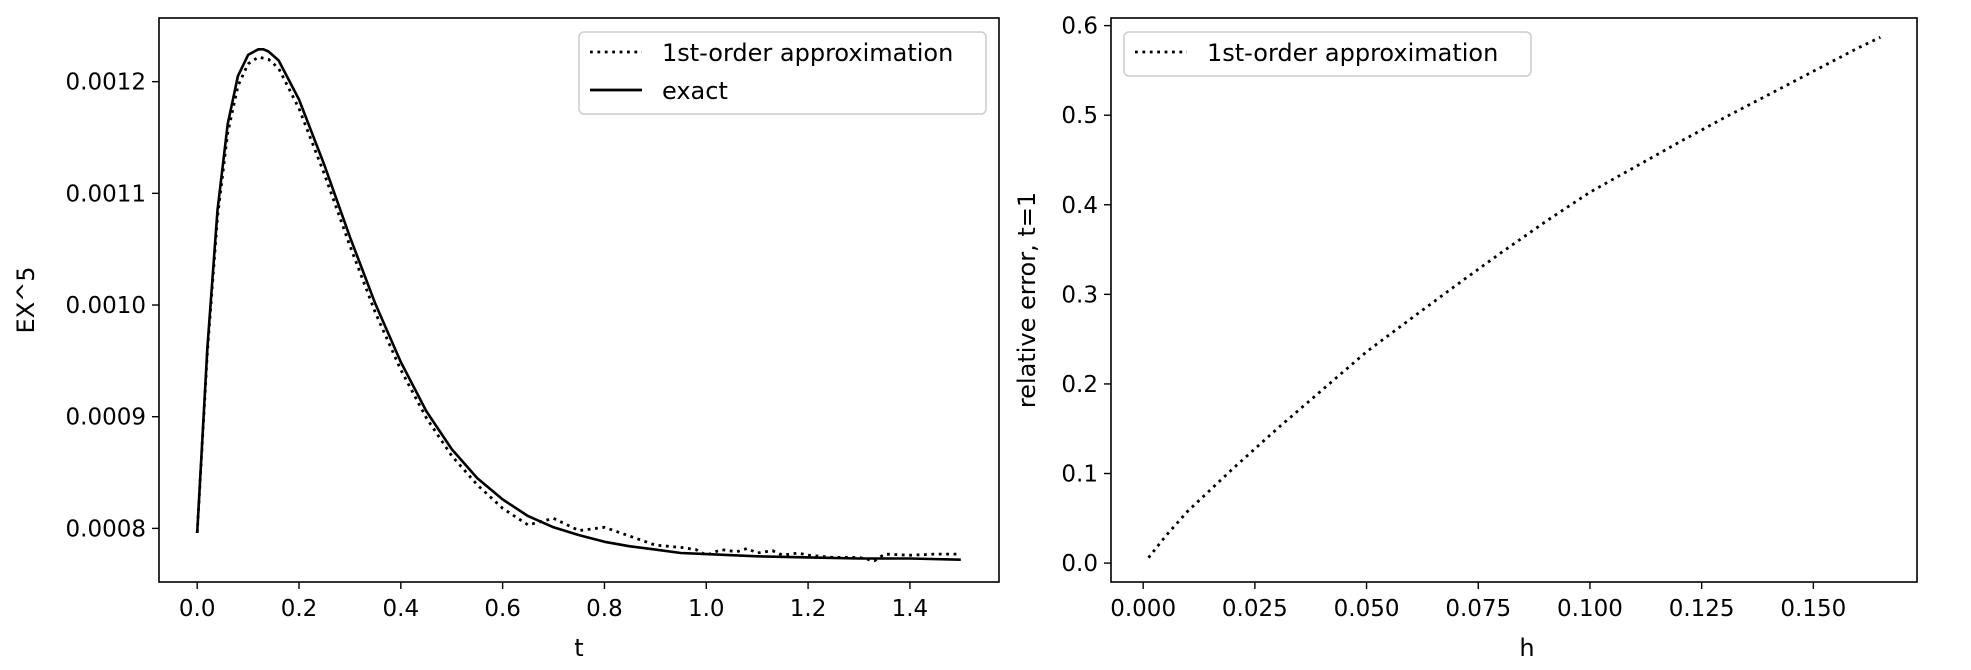  I want to click on y-tick-label: 0.0009, so click(106, 418).